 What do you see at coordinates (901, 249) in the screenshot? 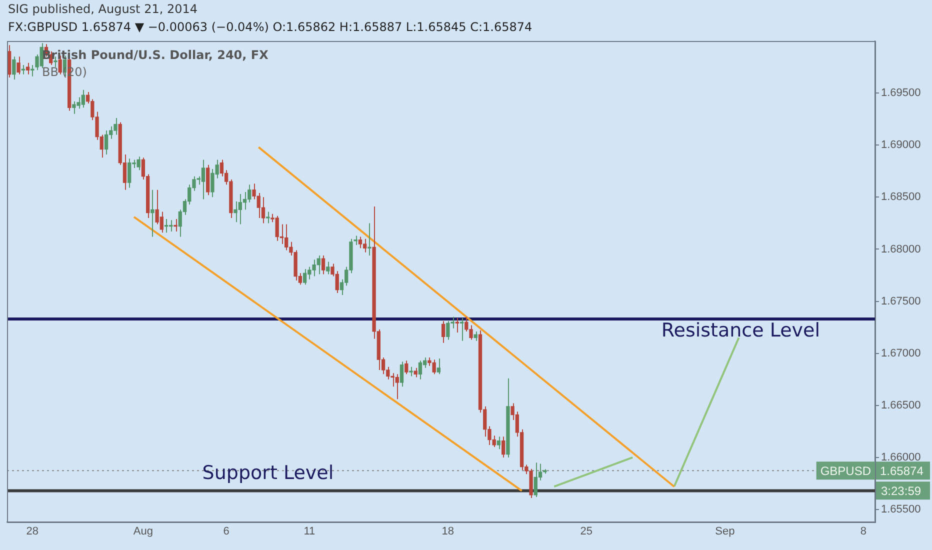
I see `y-tick-label: 1.68000` at bounding box center [901, 249].